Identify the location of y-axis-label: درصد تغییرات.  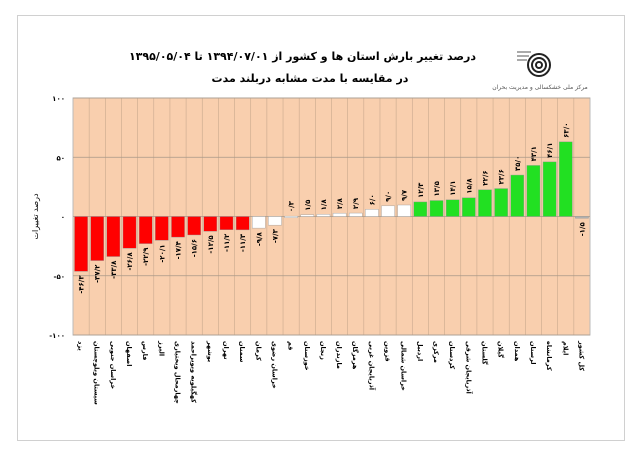
(35, 216).